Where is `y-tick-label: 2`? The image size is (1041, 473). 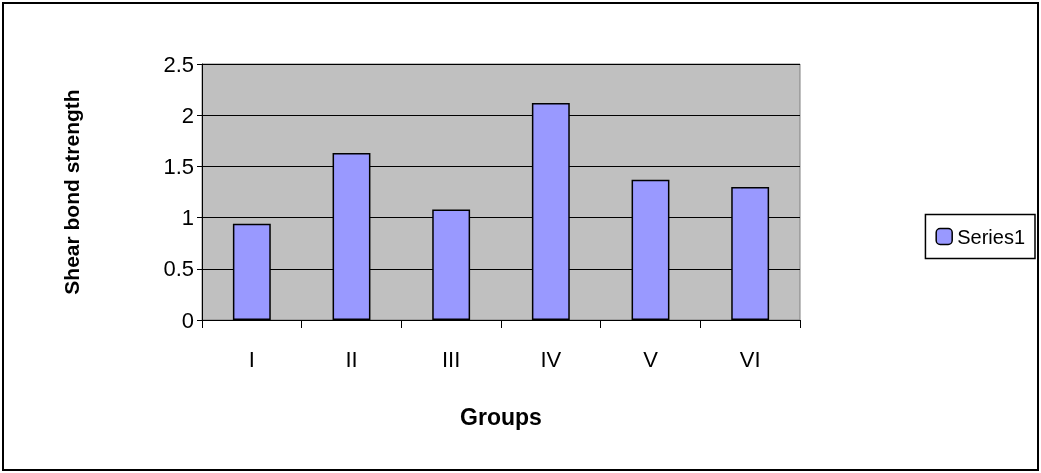 y-tick-label: 2 is located at coordinates (187, 115).